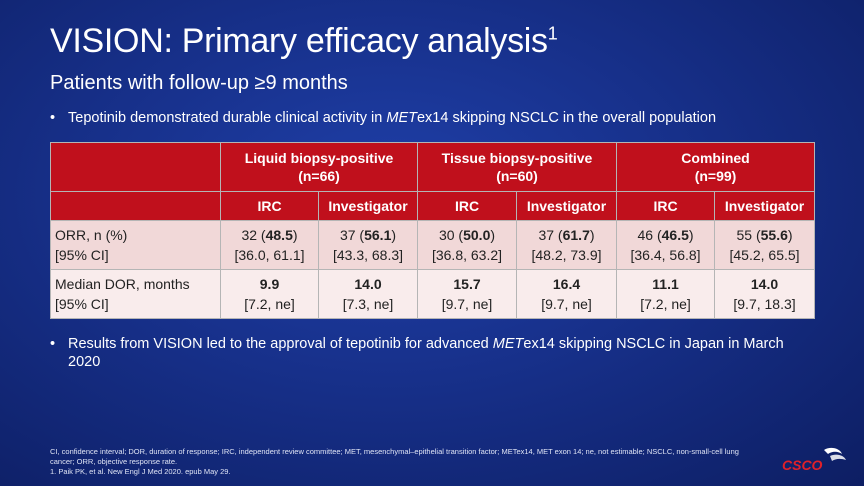  Describe the element at coordinates (666, 245) in the screenshot. I see `orr-cell: 46 (46.5) [36.4, 56.8]` at that location.